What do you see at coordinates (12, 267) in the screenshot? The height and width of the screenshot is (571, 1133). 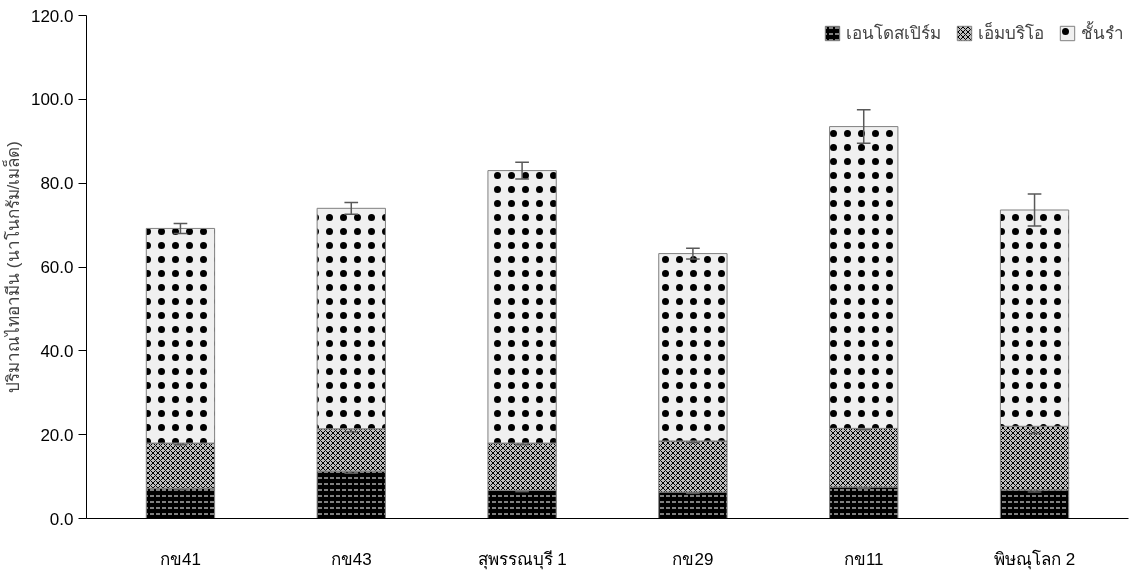 I see `y-axis-title: ปริมาณไทอามีน (นาโนกรัม/เมล็ด)` at bounding box center [12, 267].